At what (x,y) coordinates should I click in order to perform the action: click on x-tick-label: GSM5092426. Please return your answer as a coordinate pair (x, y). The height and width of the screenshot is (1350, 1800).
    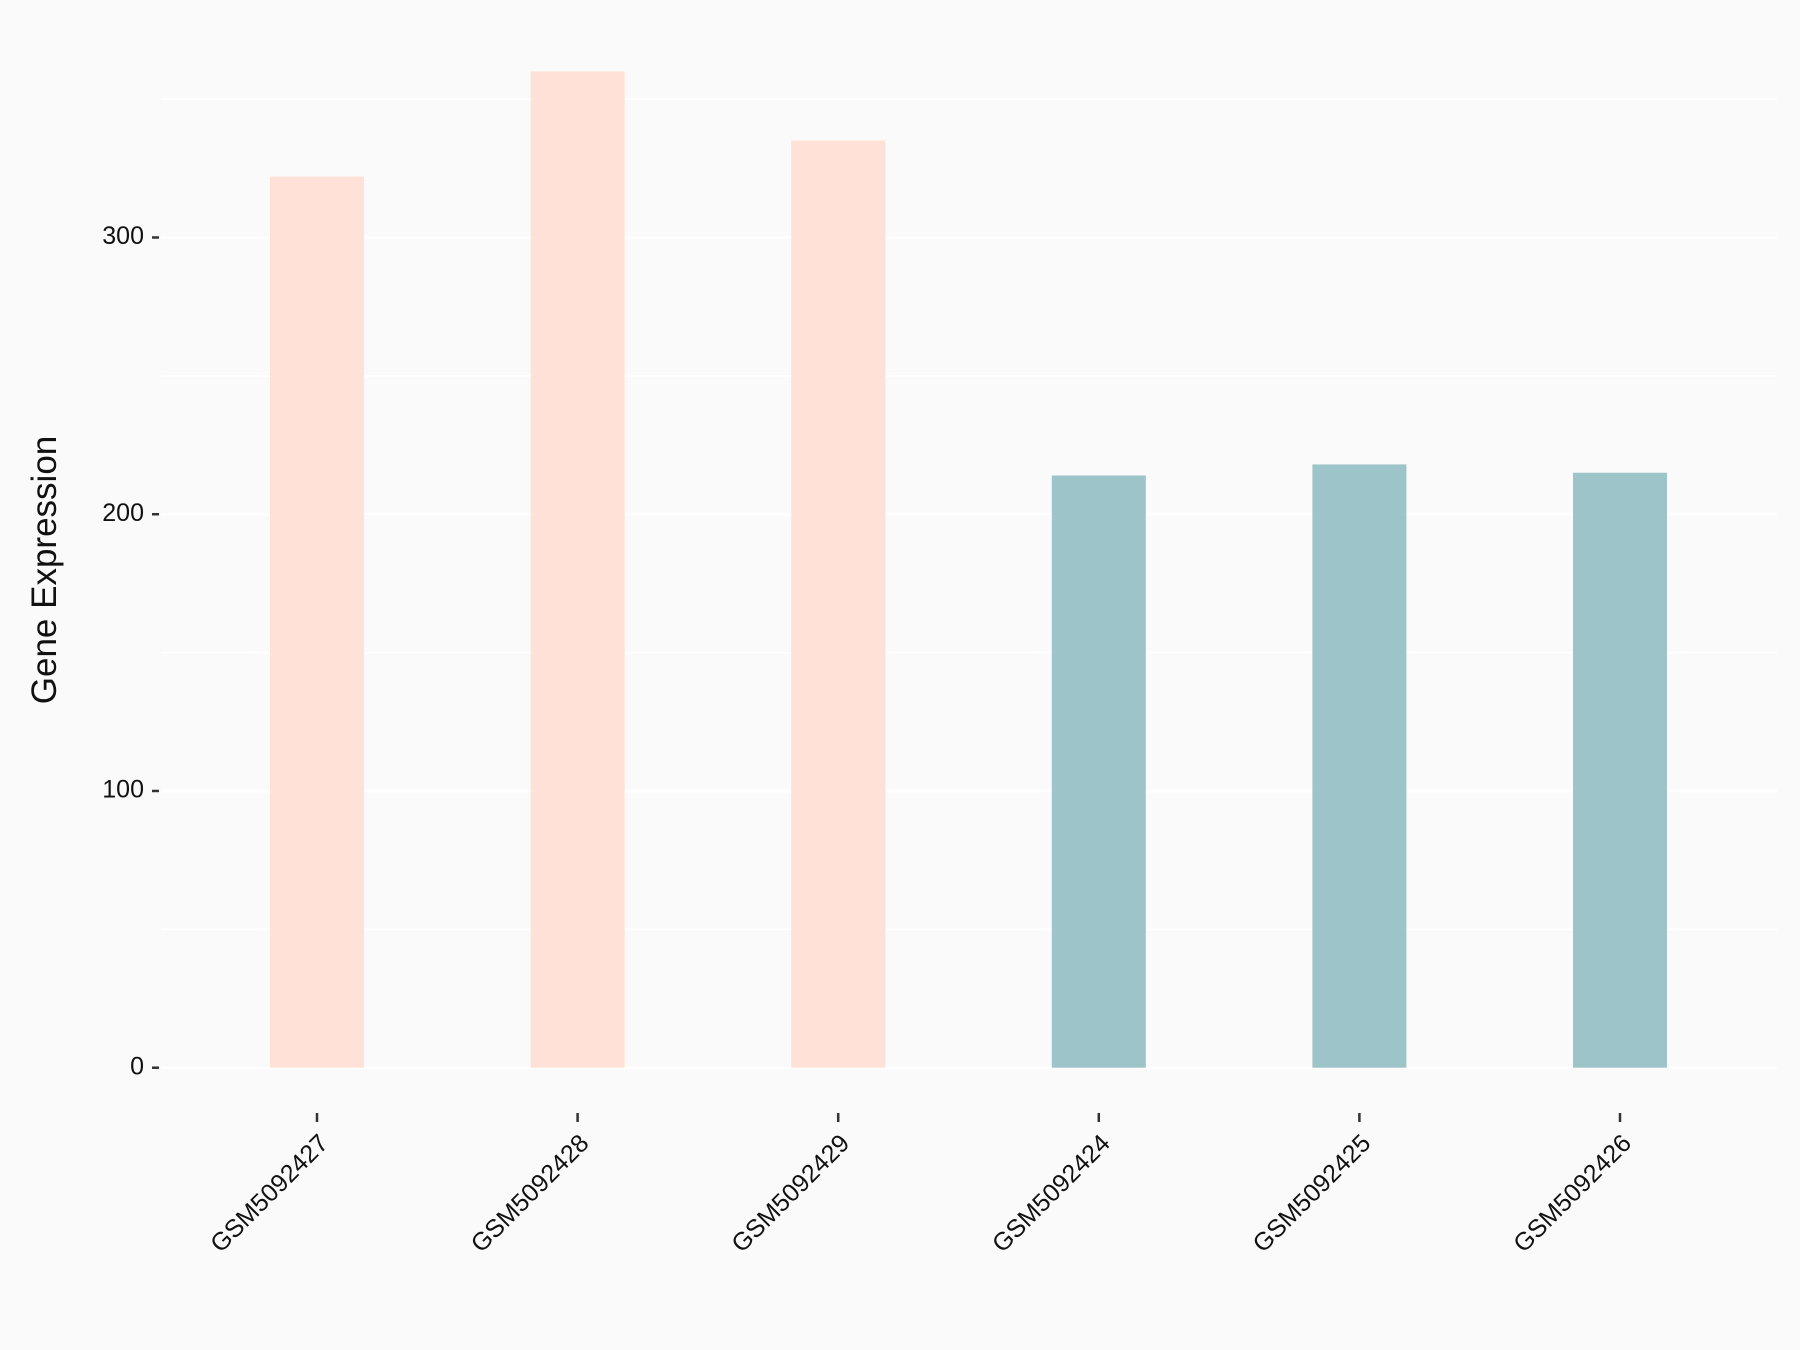
    Looking at the image, I should click on (1572, 1193).